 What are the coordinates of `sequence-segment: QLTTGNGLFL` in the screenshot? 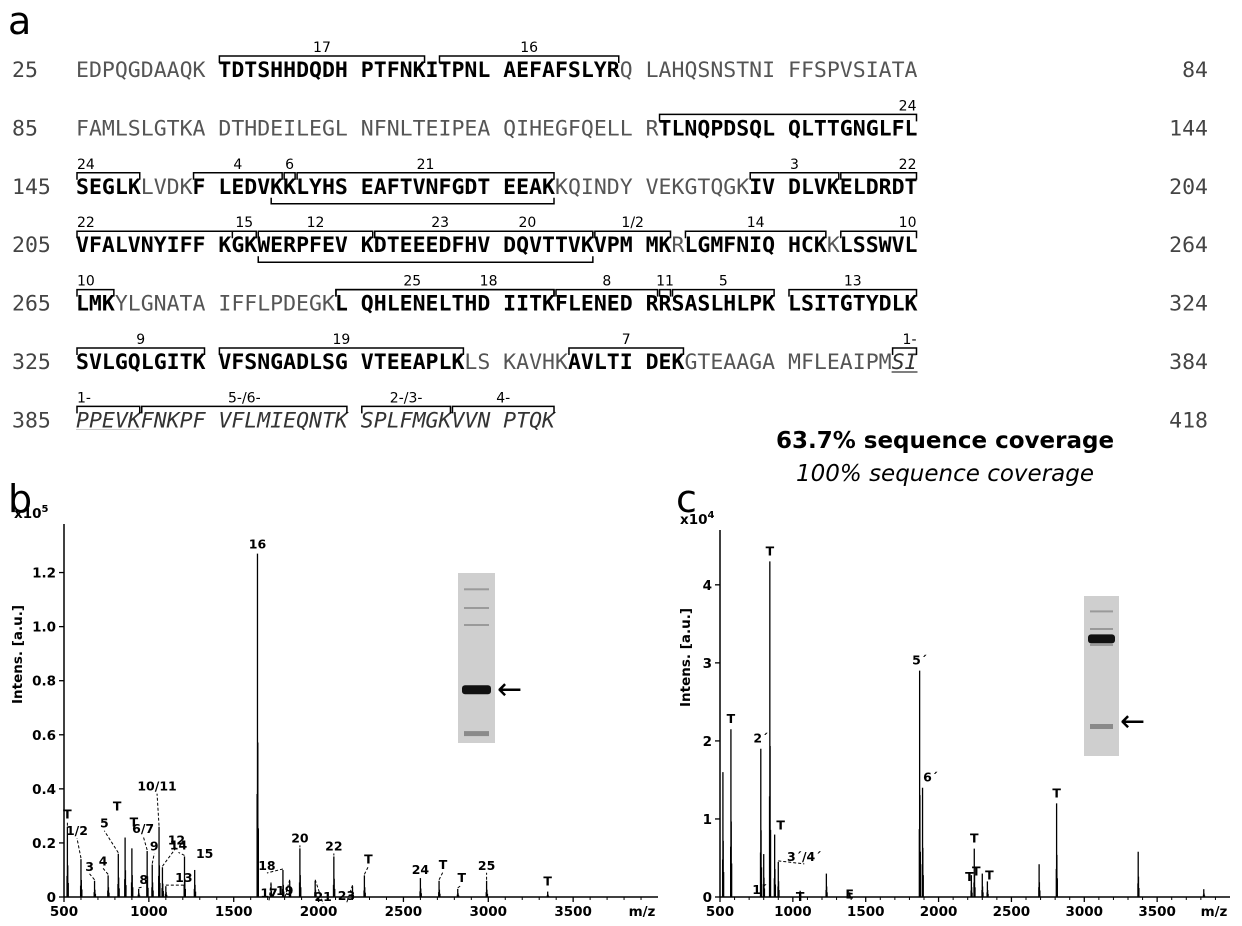 It's located at (853, 128).